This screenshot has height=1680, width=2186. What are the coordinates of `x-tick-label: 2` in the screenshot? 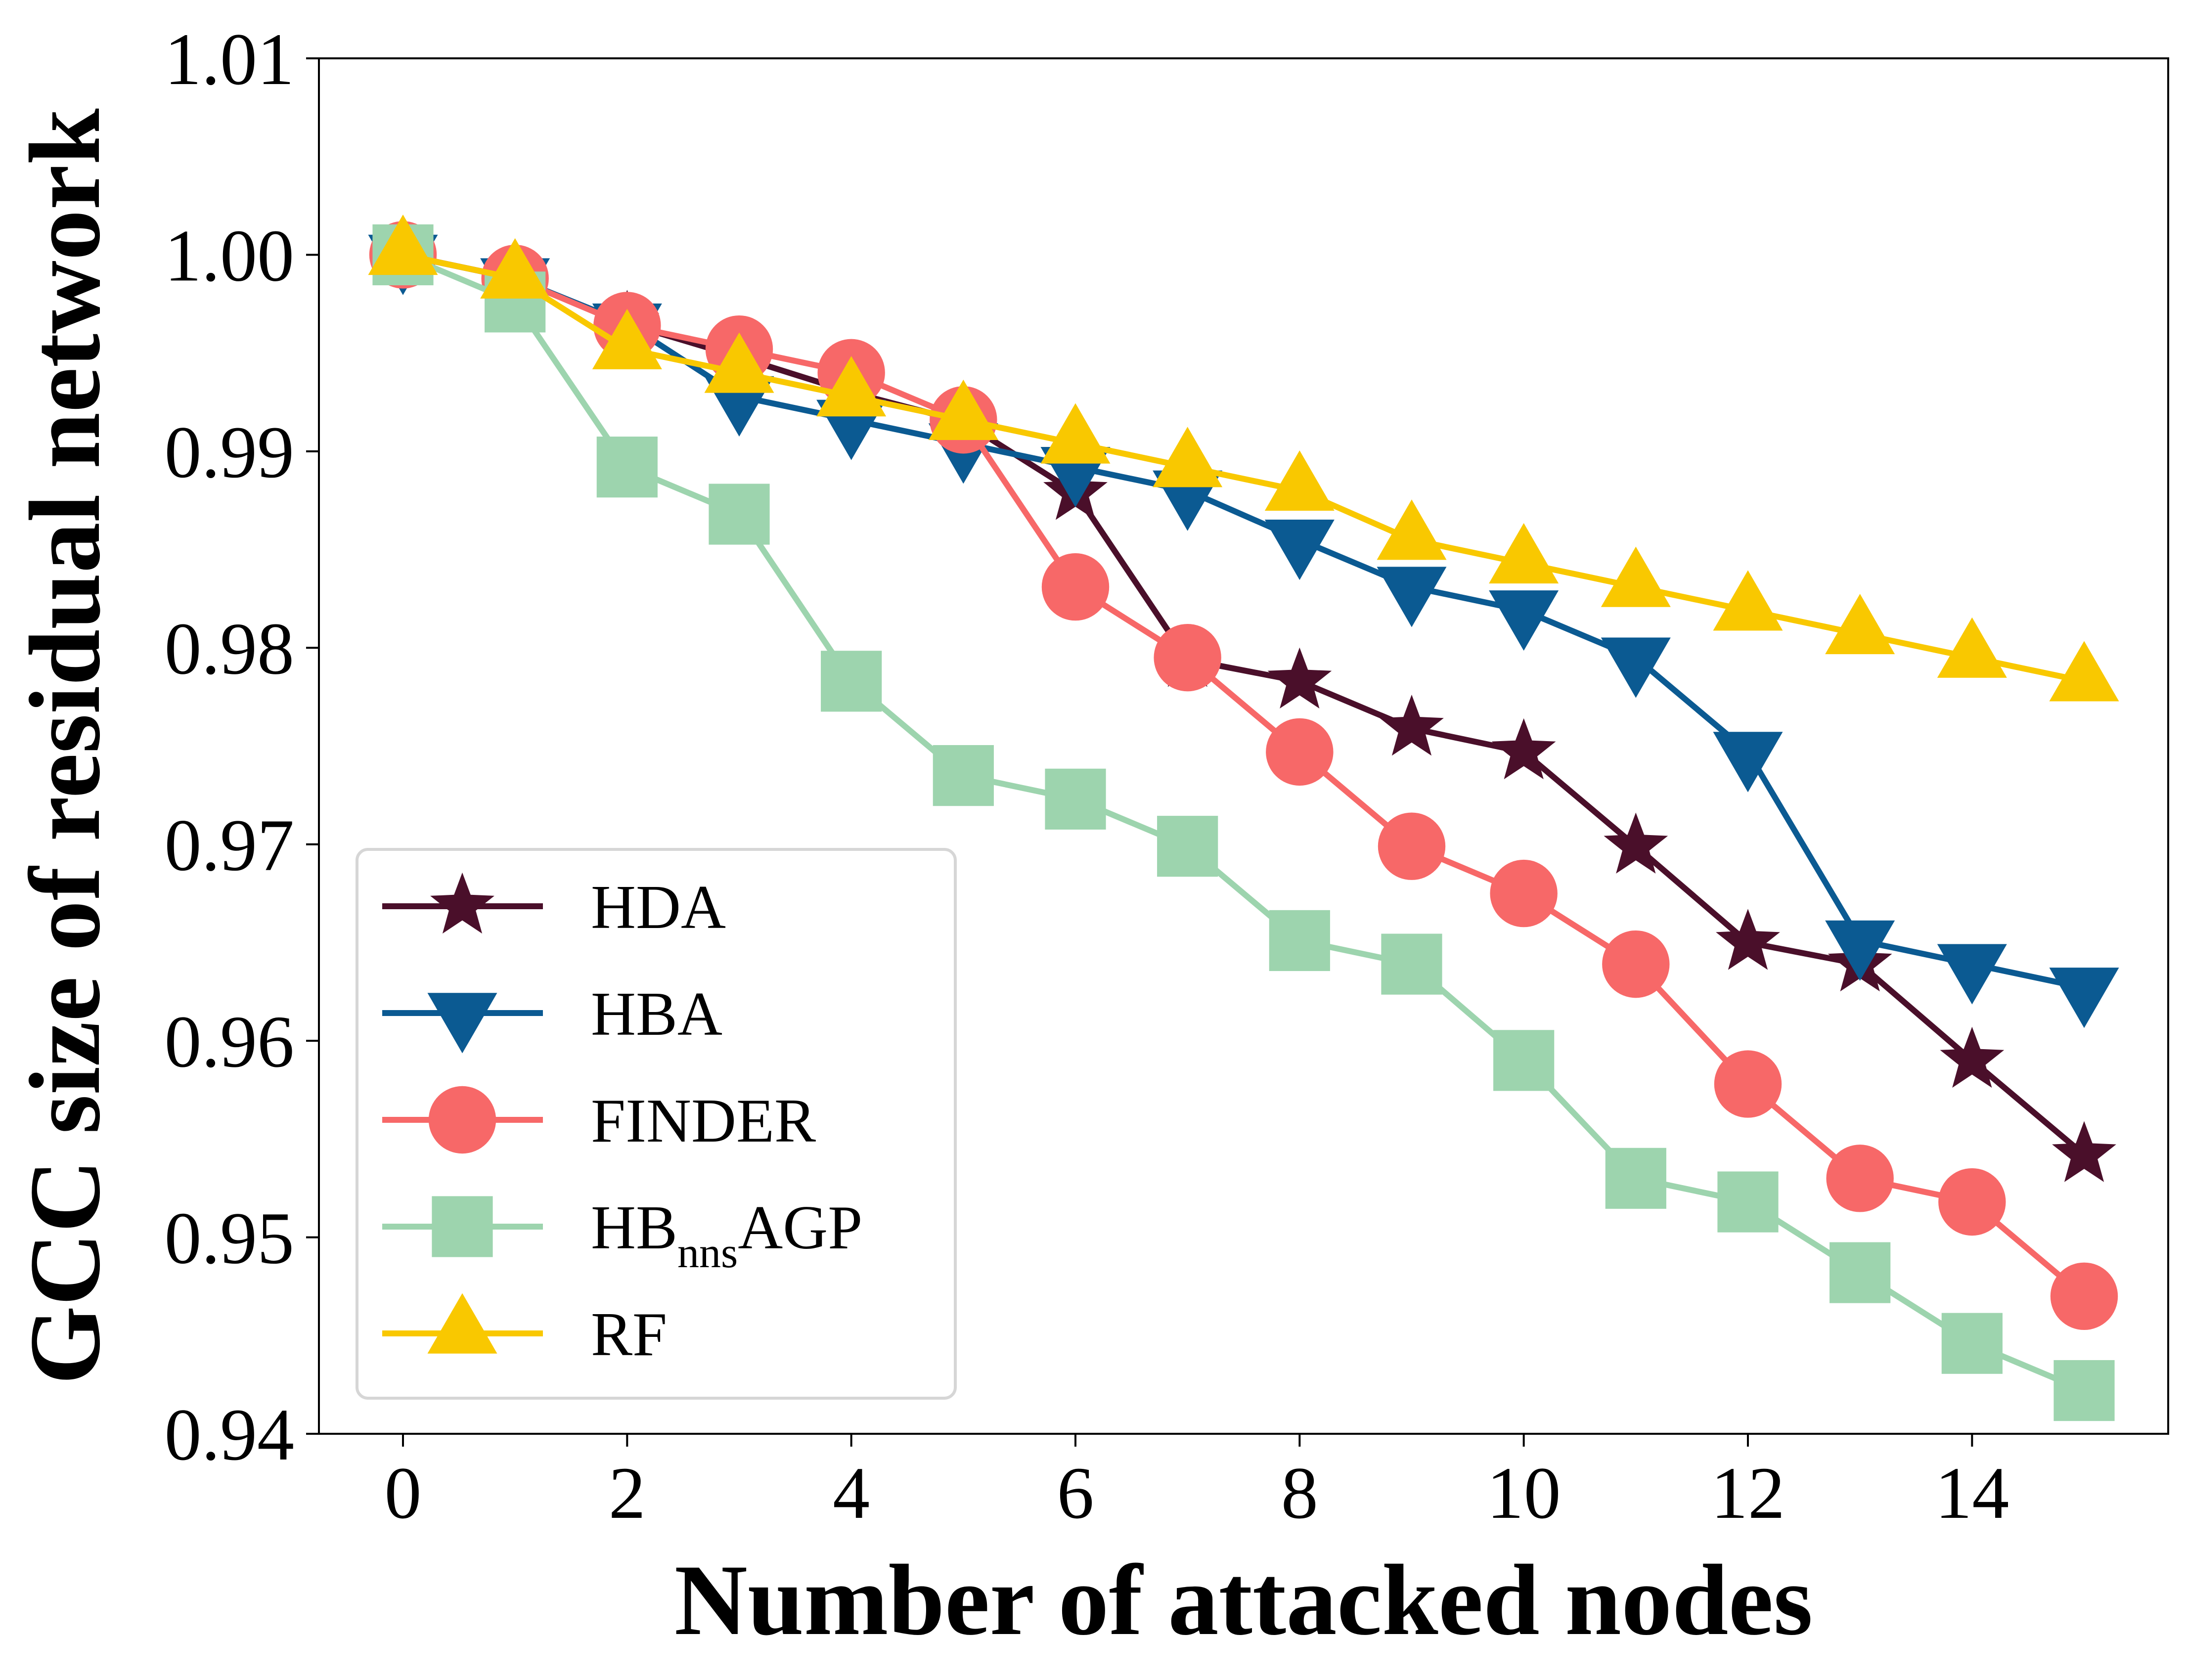 It's located at (627, 1493).